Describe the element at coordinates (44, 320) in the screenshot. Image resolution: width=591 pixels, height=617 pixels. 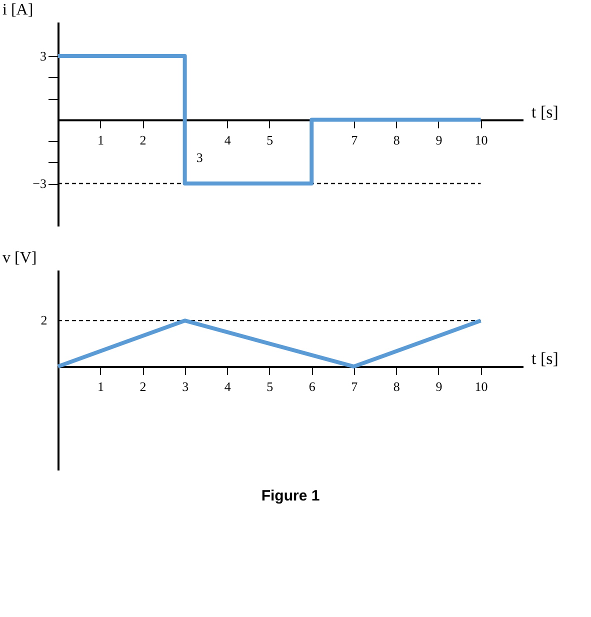
I see `text: 2` at that location.